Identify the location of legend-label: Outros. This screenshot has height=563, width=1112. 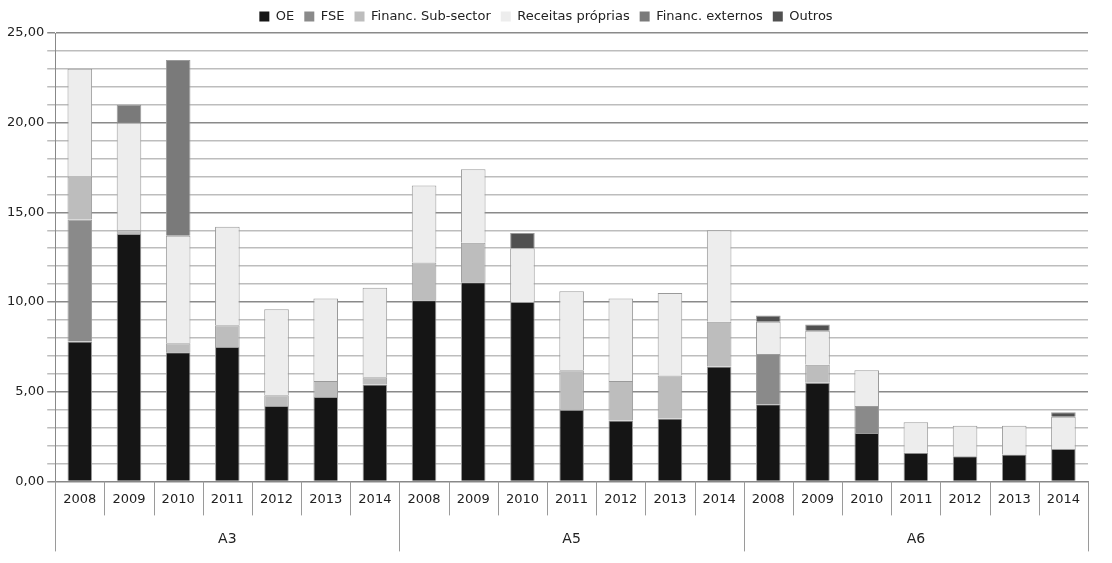
(811, 15).